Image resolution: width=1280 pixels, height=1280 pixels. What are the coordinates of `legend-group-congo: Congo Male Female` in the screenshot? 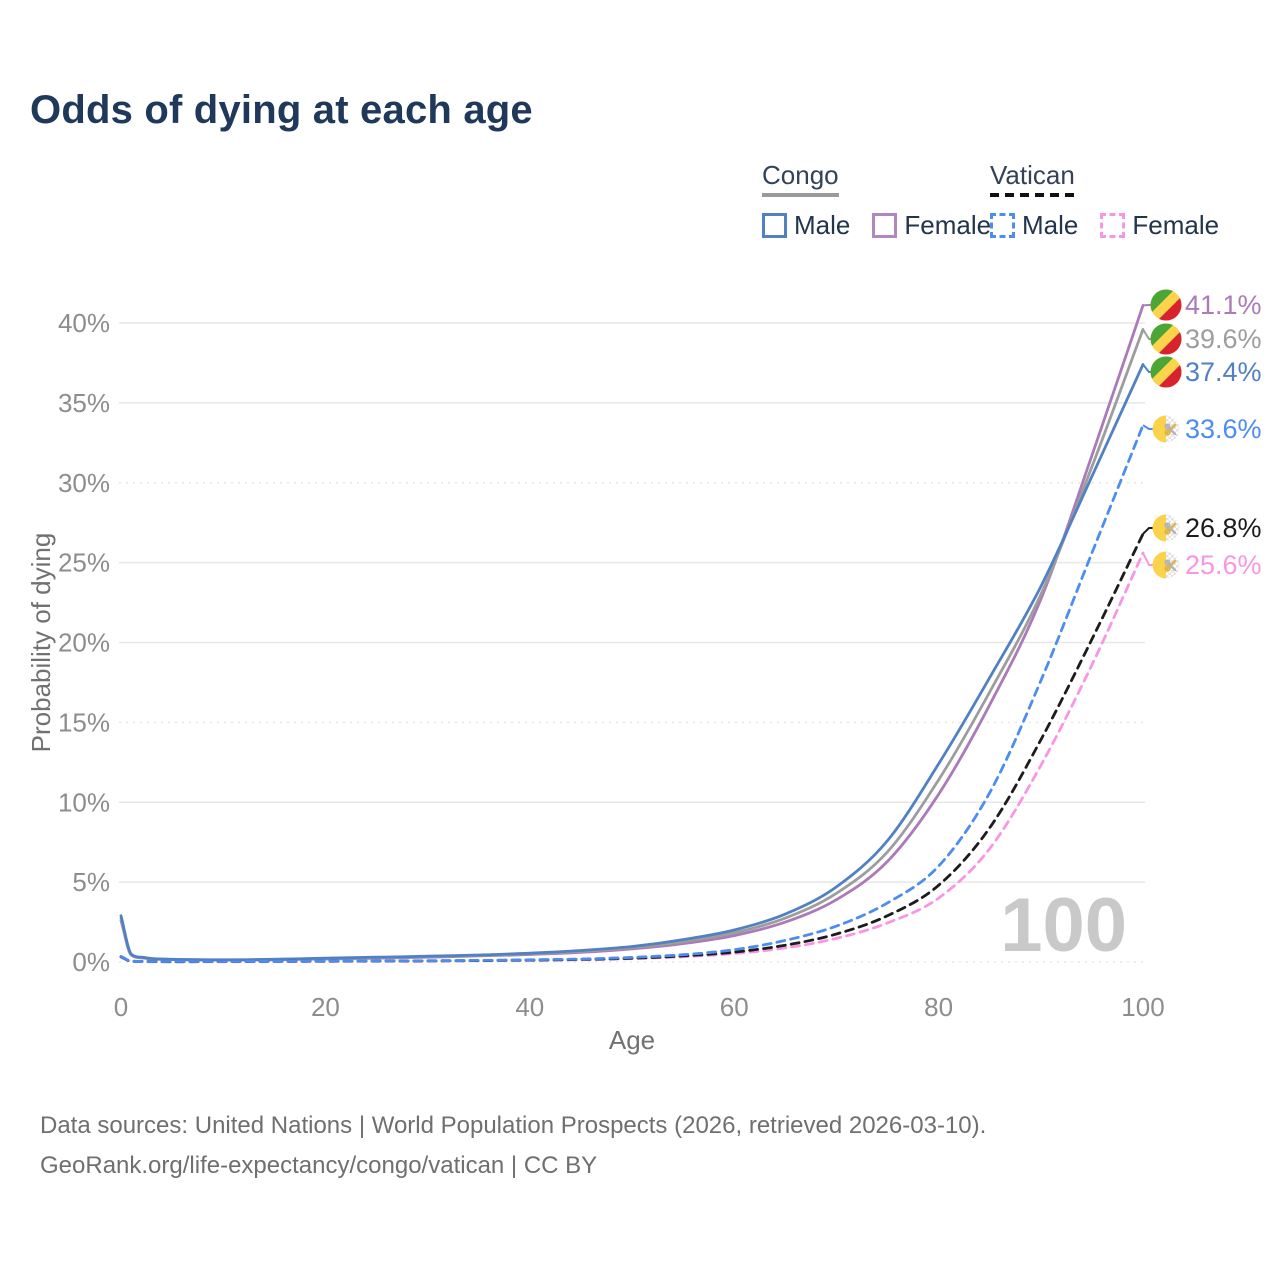 It's located at (876, 200).